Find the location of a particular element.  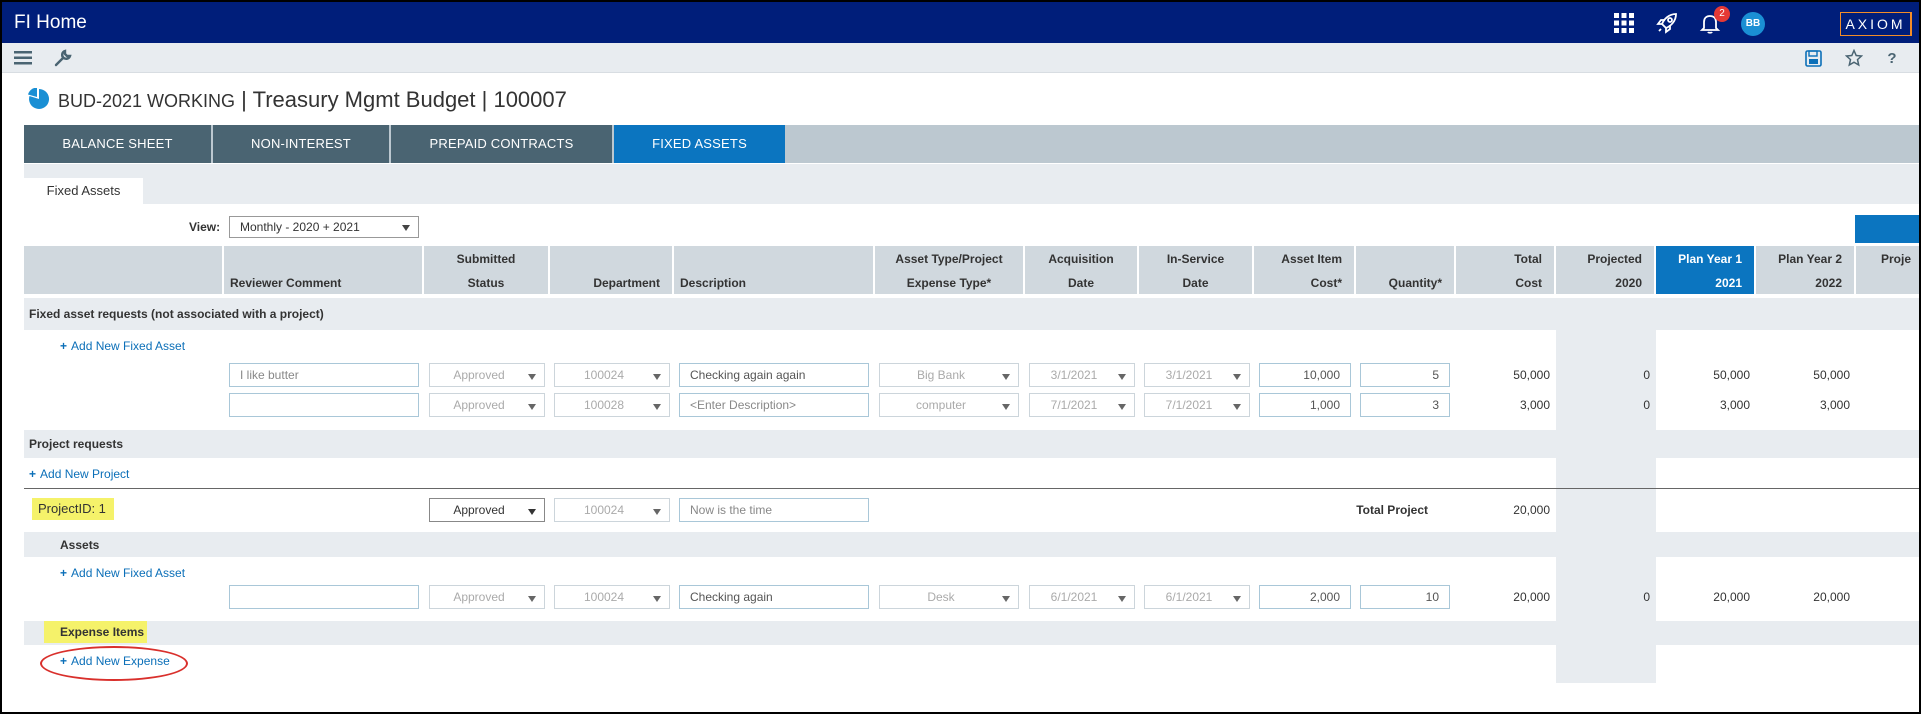

acquisition-date-select: 6/1/2021 is located at coordinates (1082, 597).